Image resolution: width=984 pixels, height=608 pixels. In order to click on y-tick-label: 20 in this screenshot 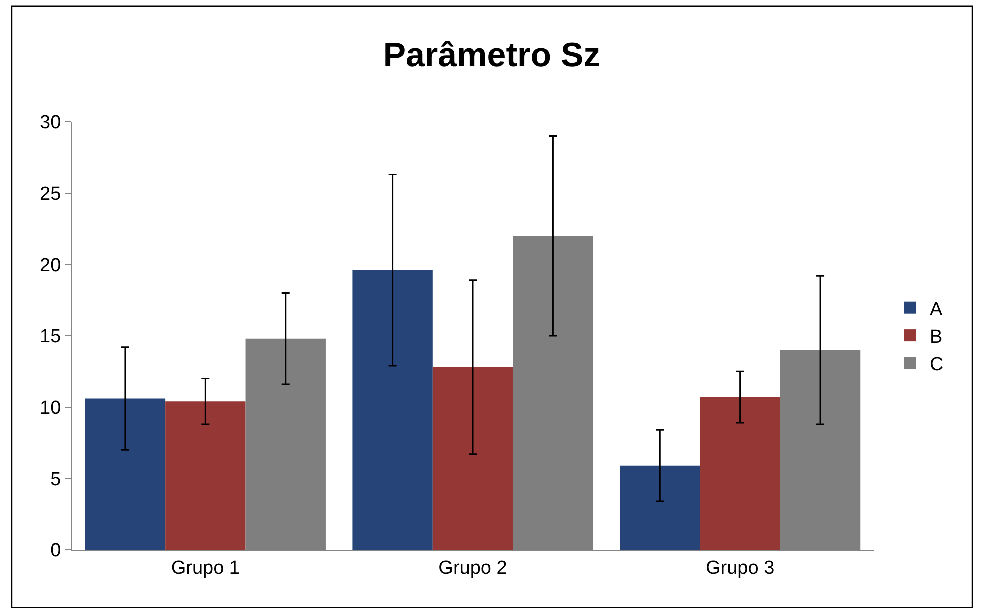, I will do `click(51, 265)`.